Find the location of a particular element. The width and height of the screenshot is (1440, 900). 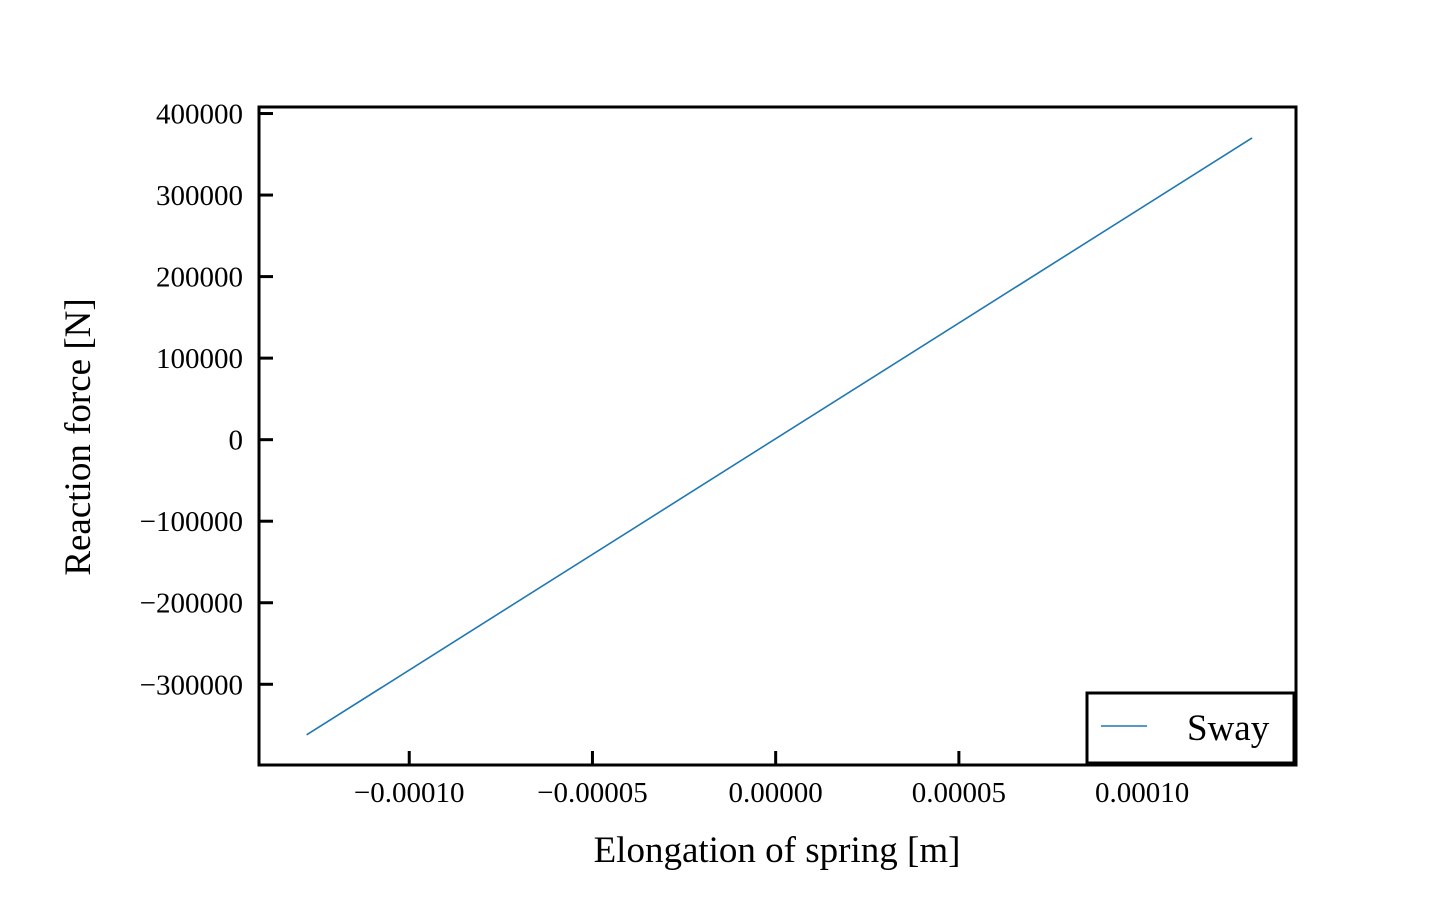

x-axis-label: Elongation of spring [m] is located at coordinates (777, 850).